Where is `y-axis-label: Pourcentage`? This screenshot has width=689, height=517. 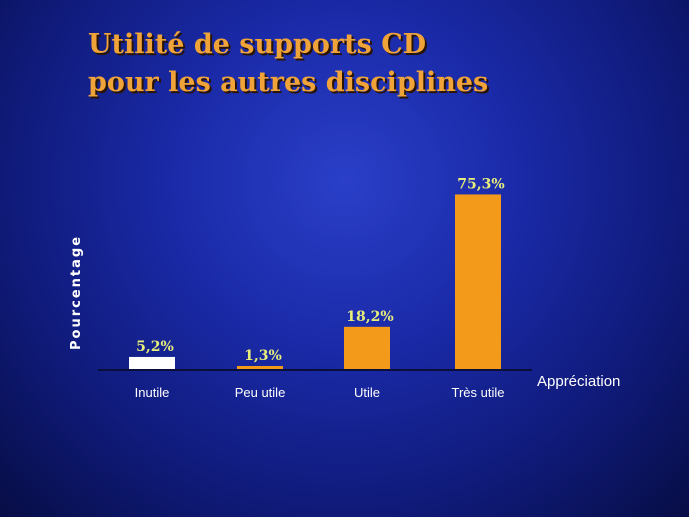 y-axis-label: Pourcentage is located at coordinates (76, 292).